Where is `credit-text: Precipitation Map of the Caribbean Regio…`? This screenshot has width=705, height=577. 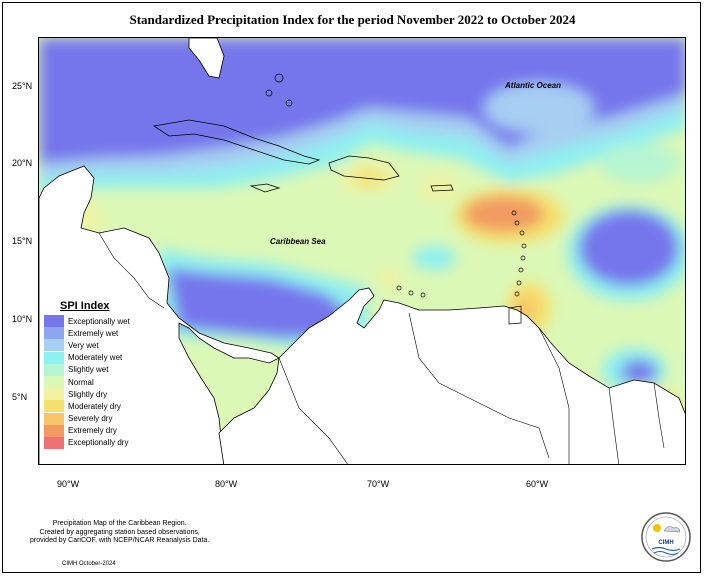
credit-text: Precipitation Map of the Caribbean Regio… is located at coordinates (119, 533).